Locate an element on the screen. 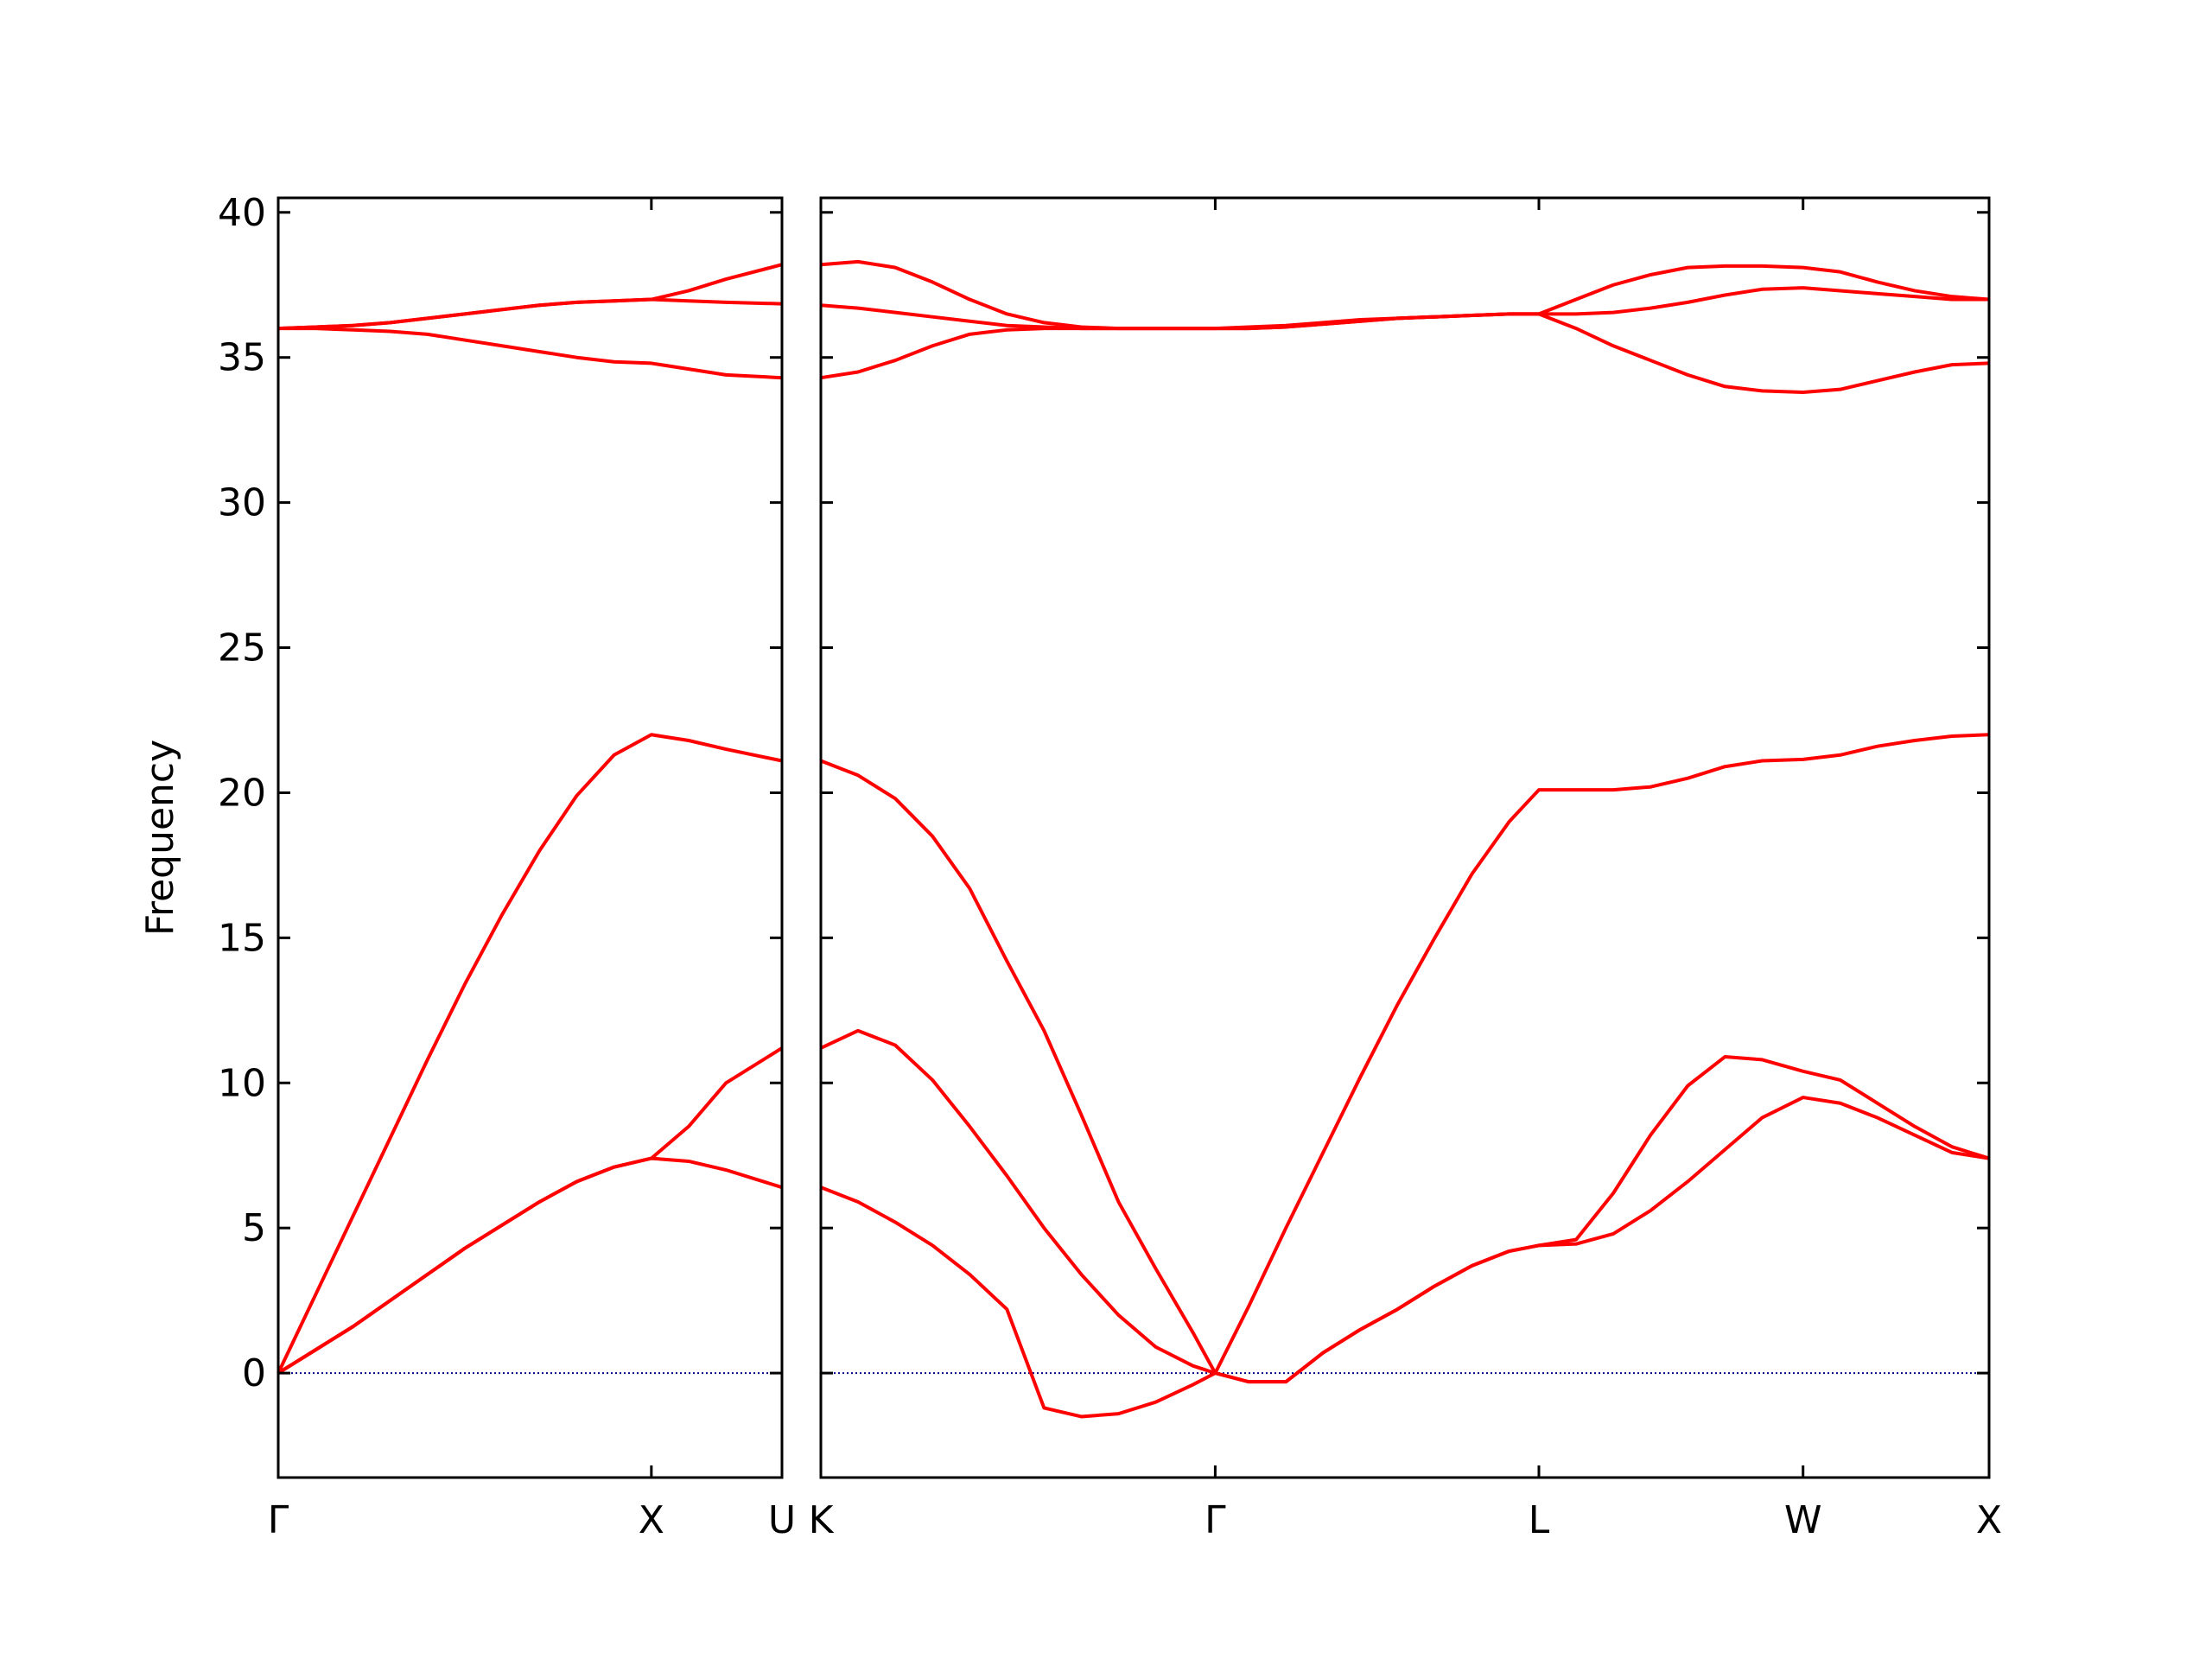 This screenshot has height=1659, width=2212. y-tick-label: 35 is located at coordinates (242, 358).